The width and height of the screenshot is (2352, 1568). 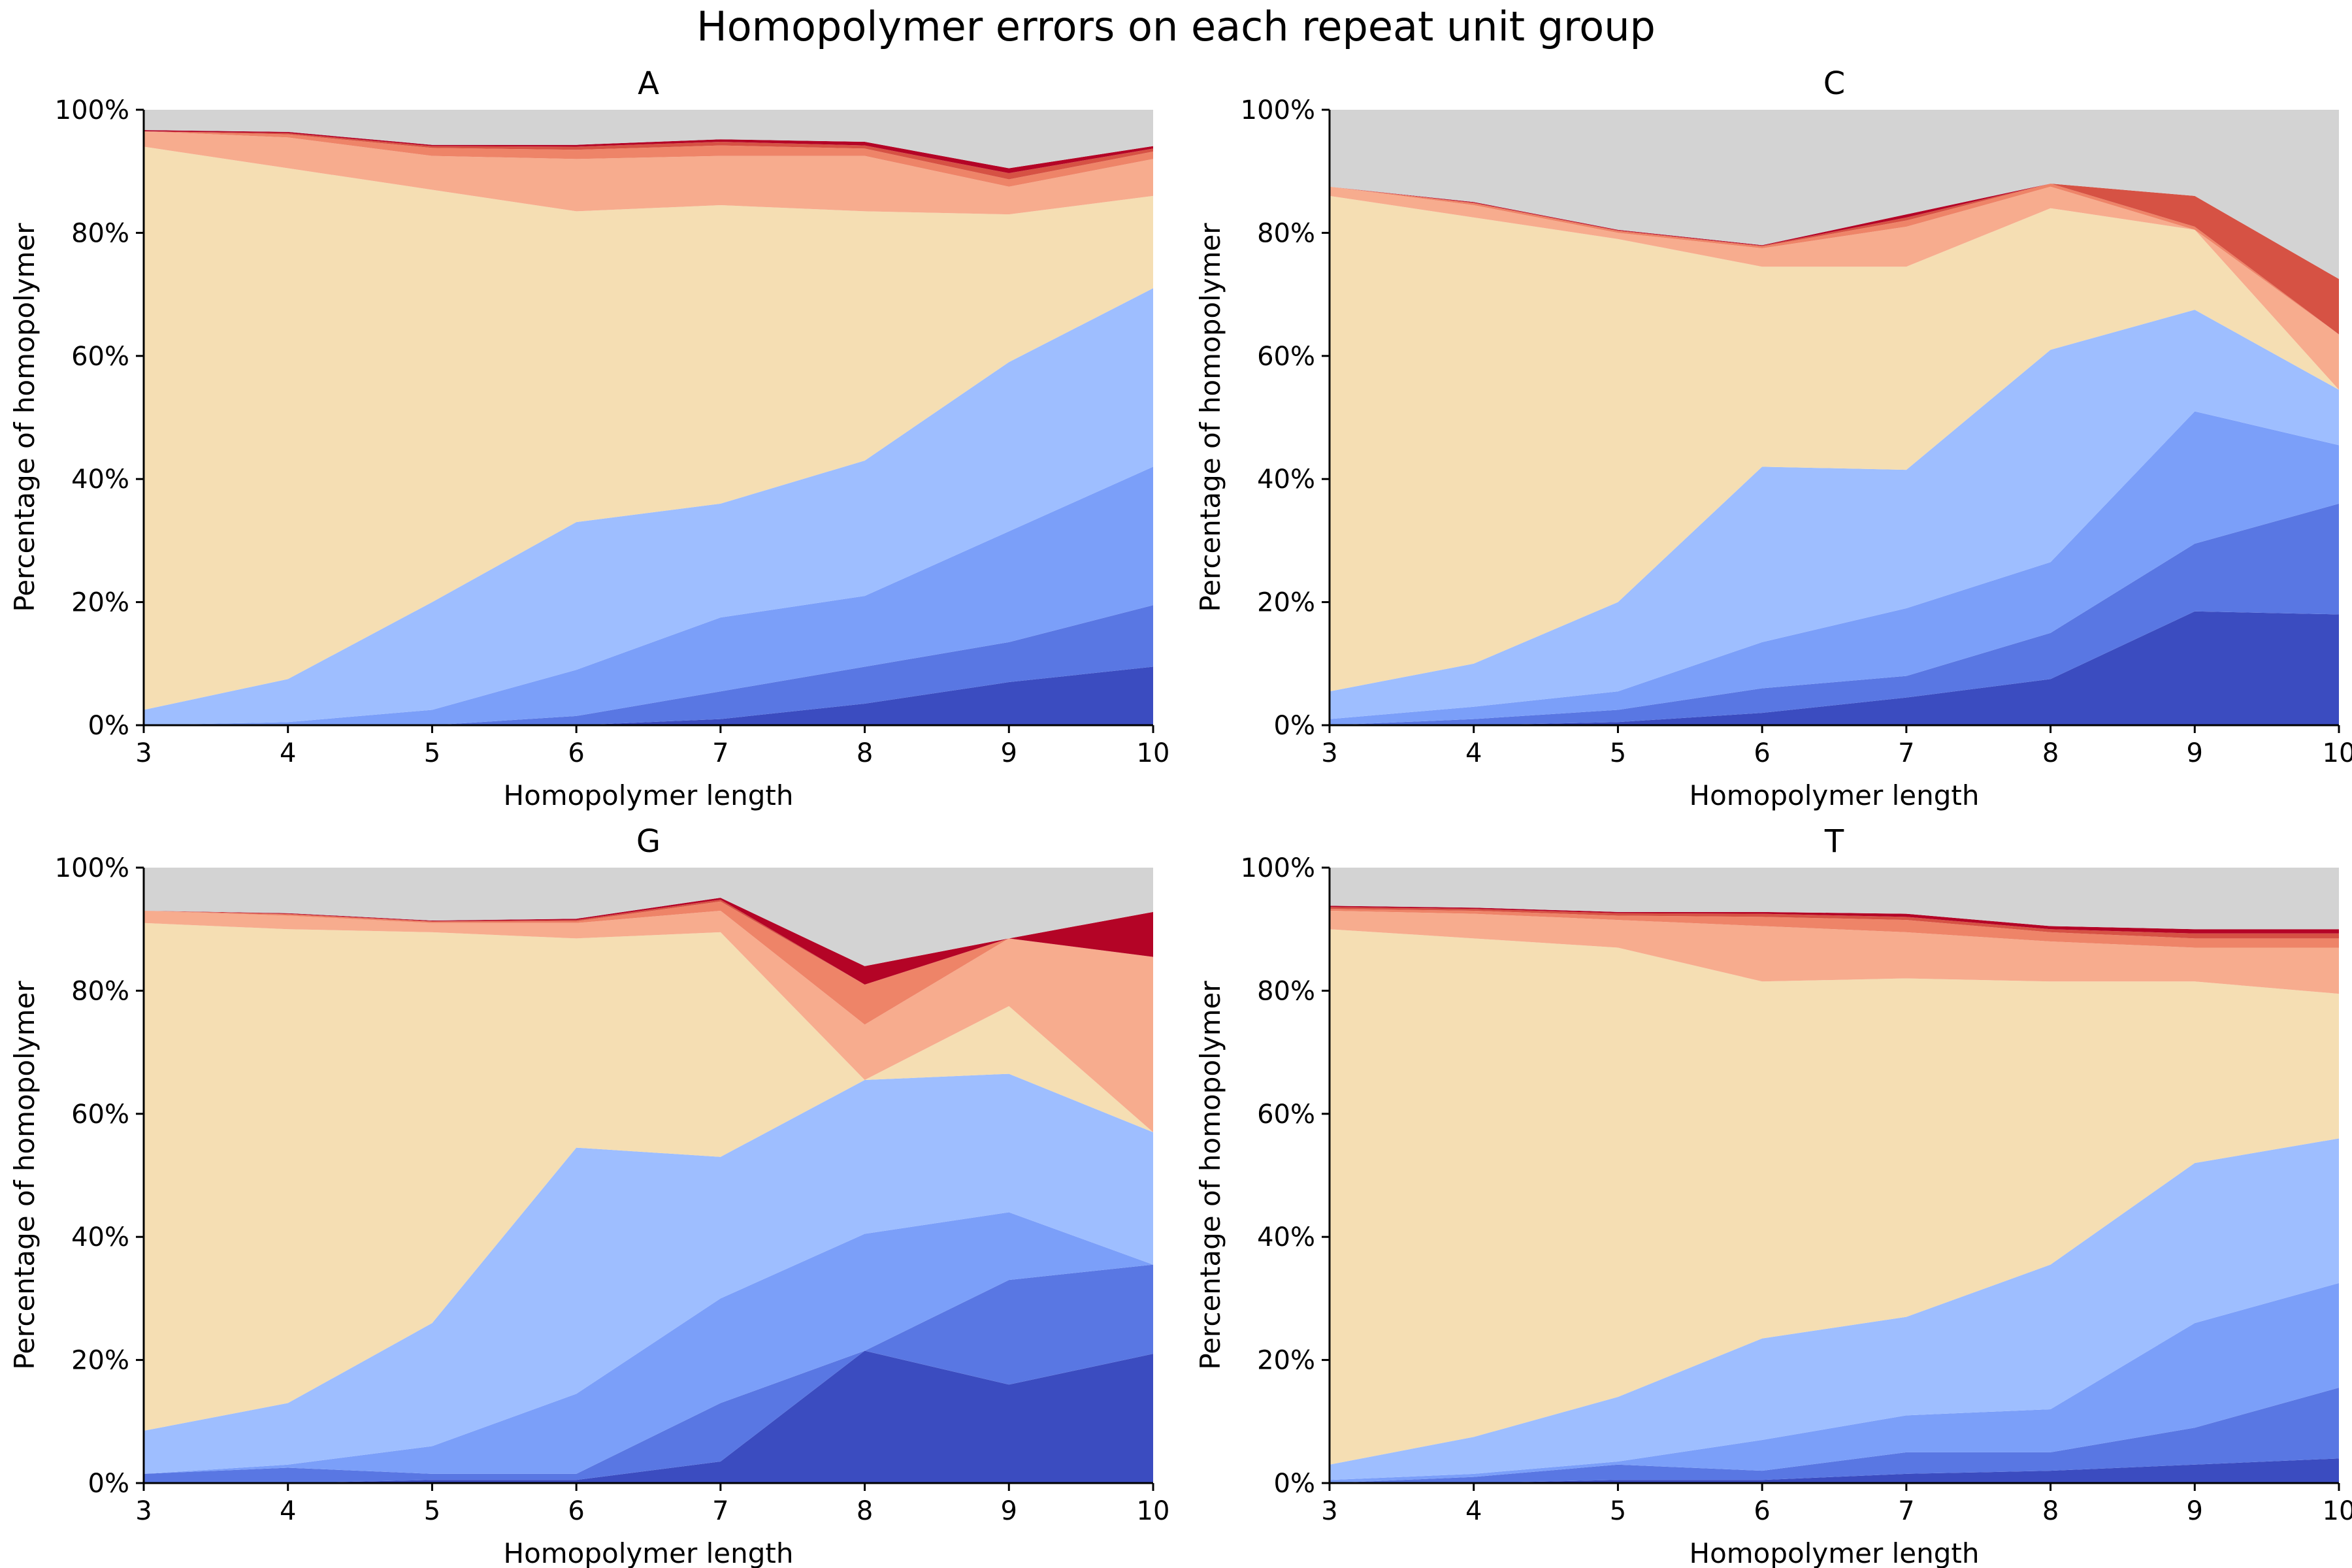 I want to click on panel-title: A, so click(x=648, y=83).